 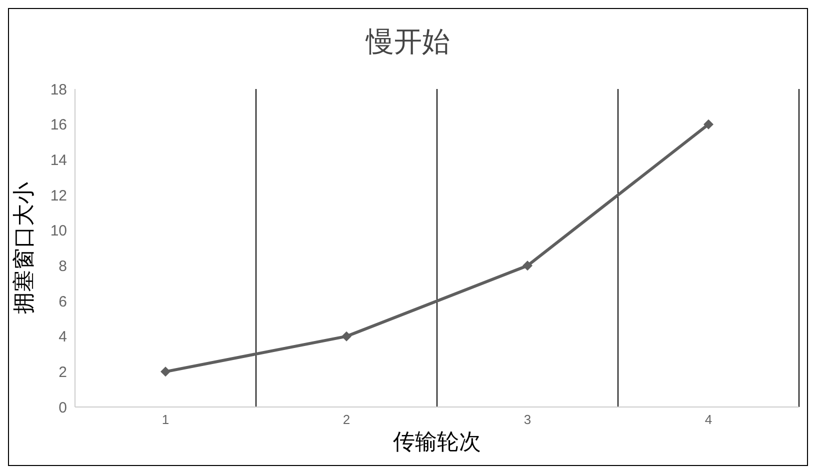 What do you see at coordinates (58, 195) in the screenshot?
I see `y-tick-label: 12` at bounding box center [58, 195].